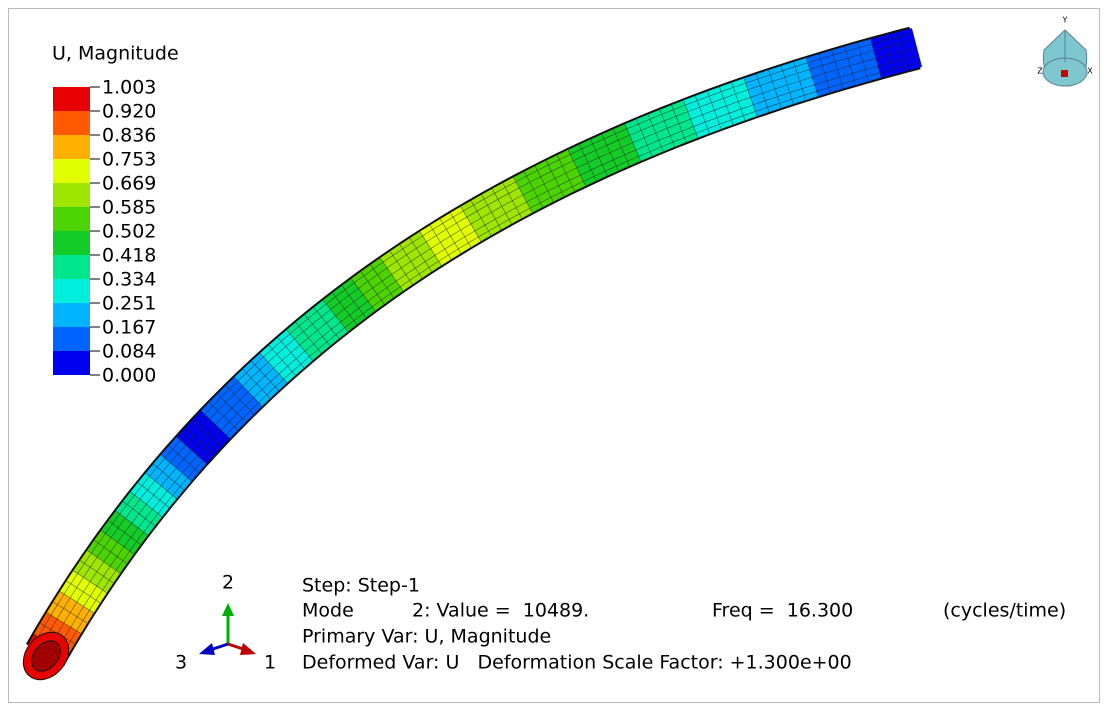 This screenshot has width=1108, height=711. Describe the element at coordinates (129, 232) in the screenshot. I see `legend-label: 0.502` at that location.